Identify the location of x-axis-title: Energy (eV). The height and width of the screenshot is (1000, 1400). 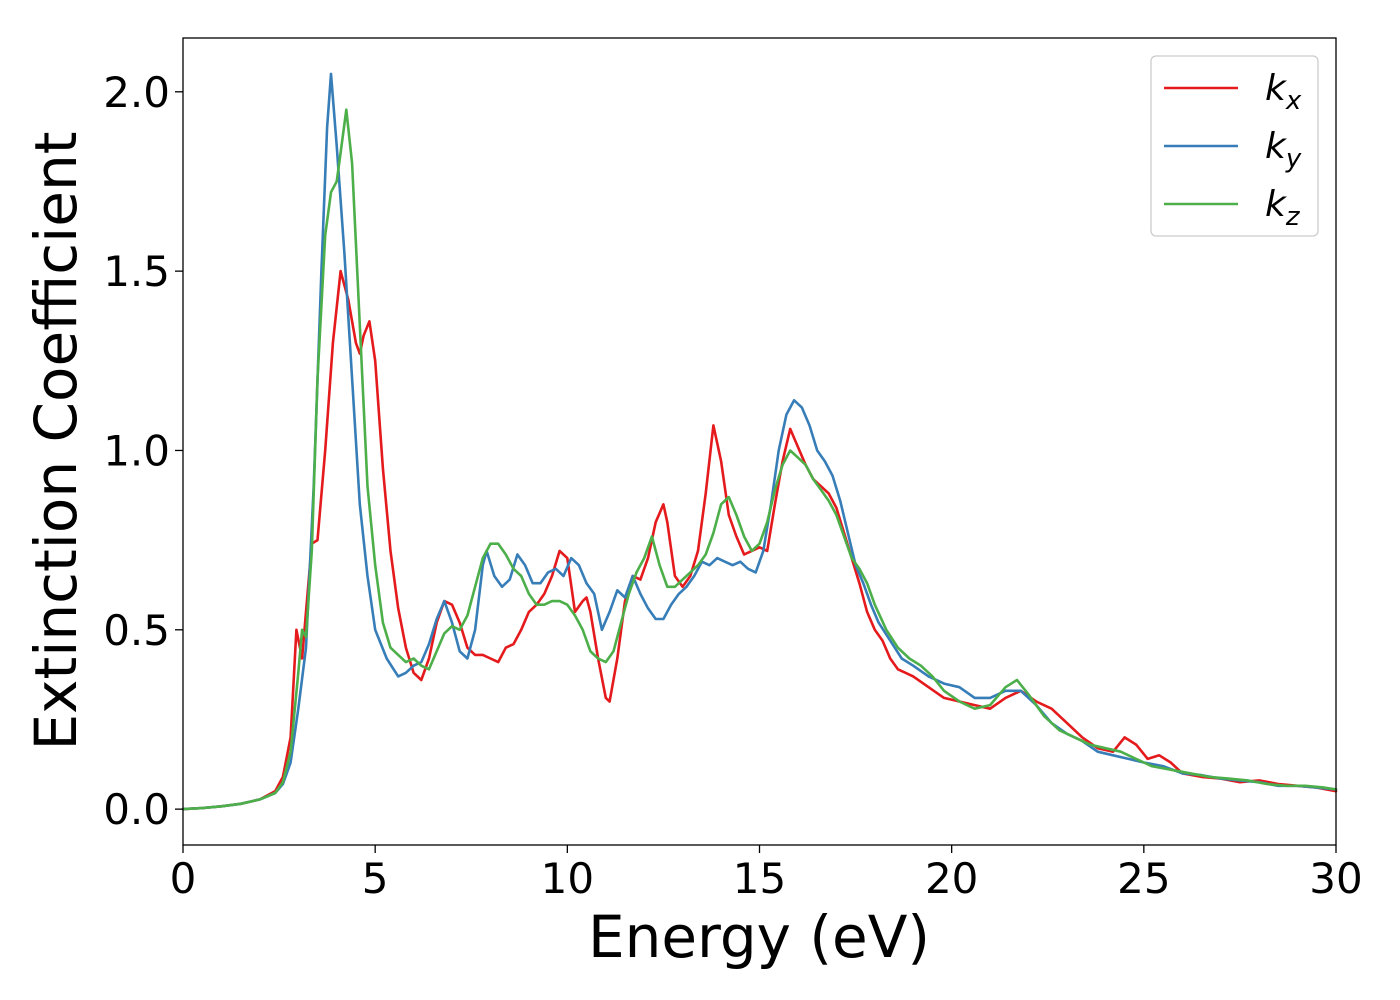
(759, 937).